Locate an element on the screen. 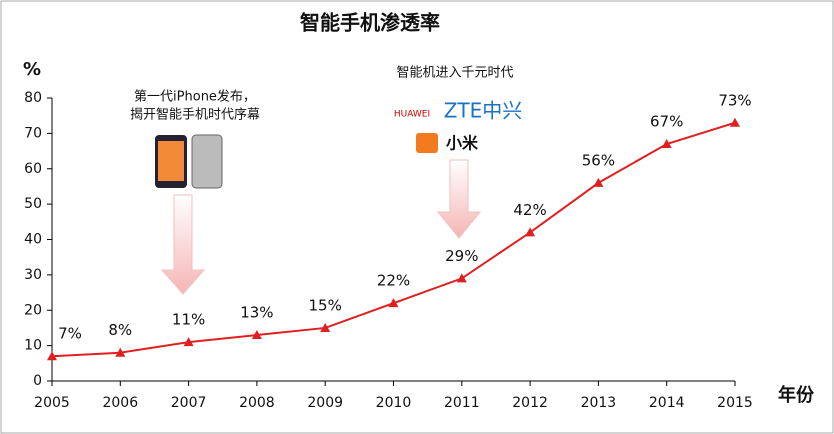 The image size is (834, 434). y-tick-label: 0 is located at coordinates (37, 381).